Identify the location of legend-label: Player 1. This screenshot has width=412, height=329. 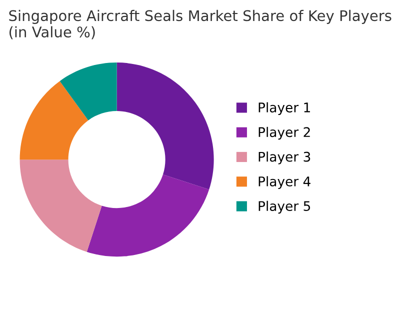
(284, 109).